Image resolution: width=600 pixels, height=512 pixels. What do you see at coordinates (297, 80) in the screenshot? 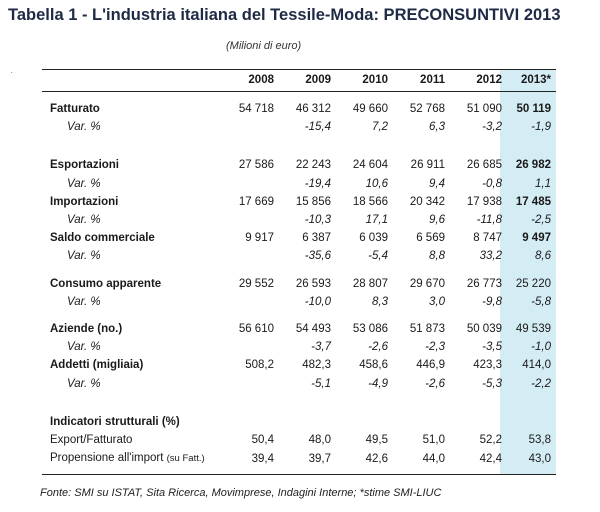
I see `header-row: 2008 2009 2010 2011 2012 2013*` at bounding box center [297, 80].